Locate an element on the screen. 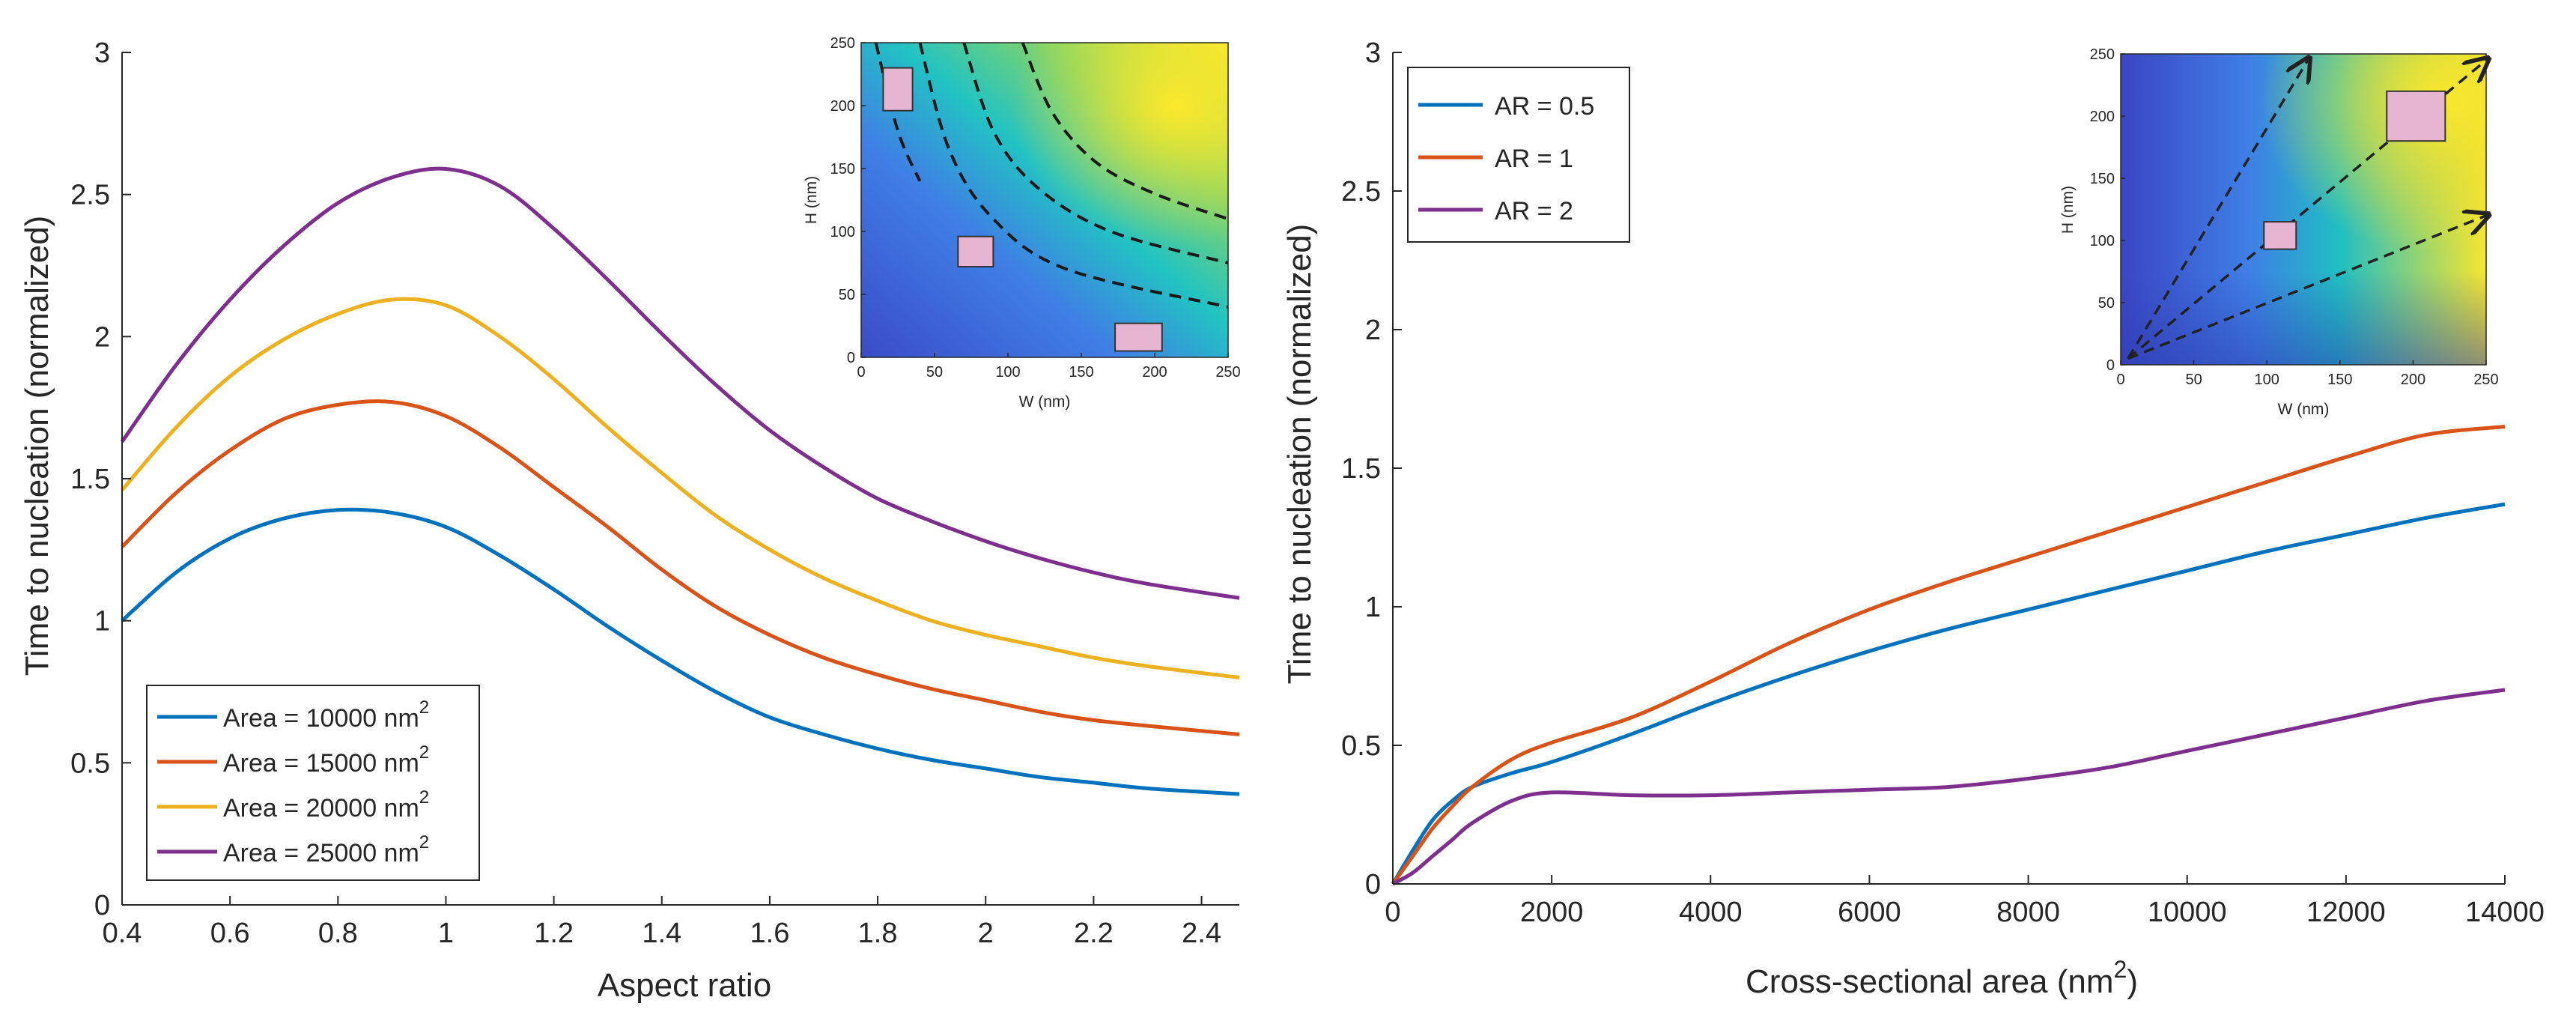 This screenshot has height=1027, width=2576. right-legend-box is located at coordinates (1518, 155).